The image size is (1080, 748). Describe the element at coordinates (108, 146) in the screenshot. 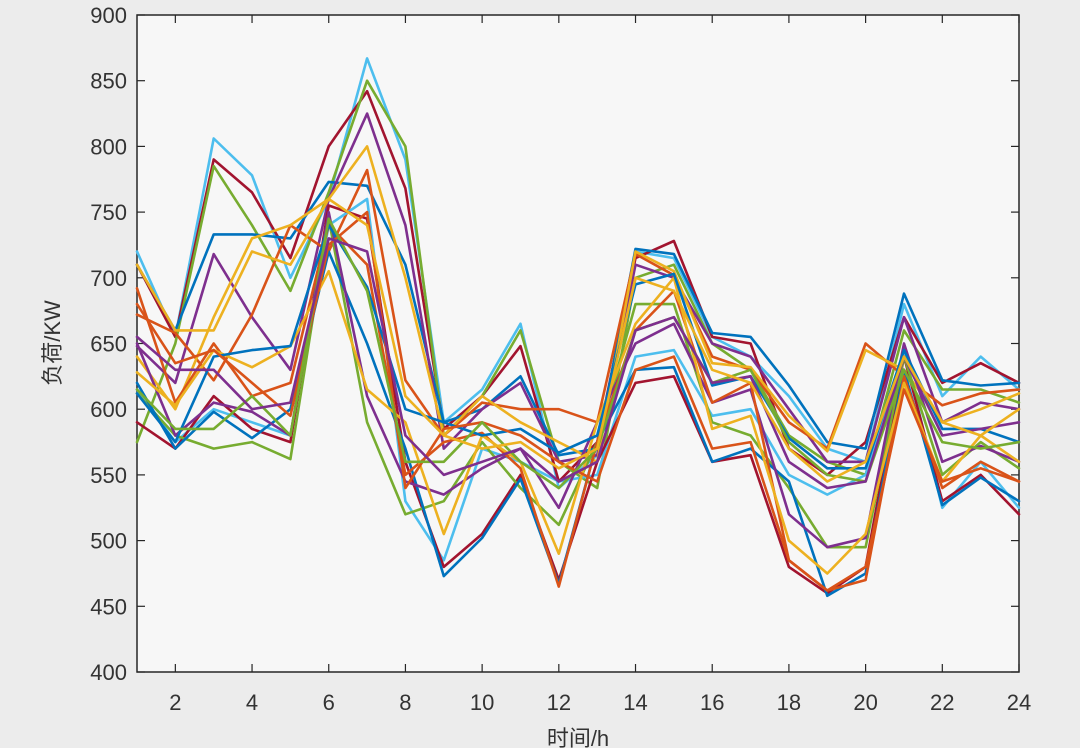

I see `y-tick-label: 800` at that location.